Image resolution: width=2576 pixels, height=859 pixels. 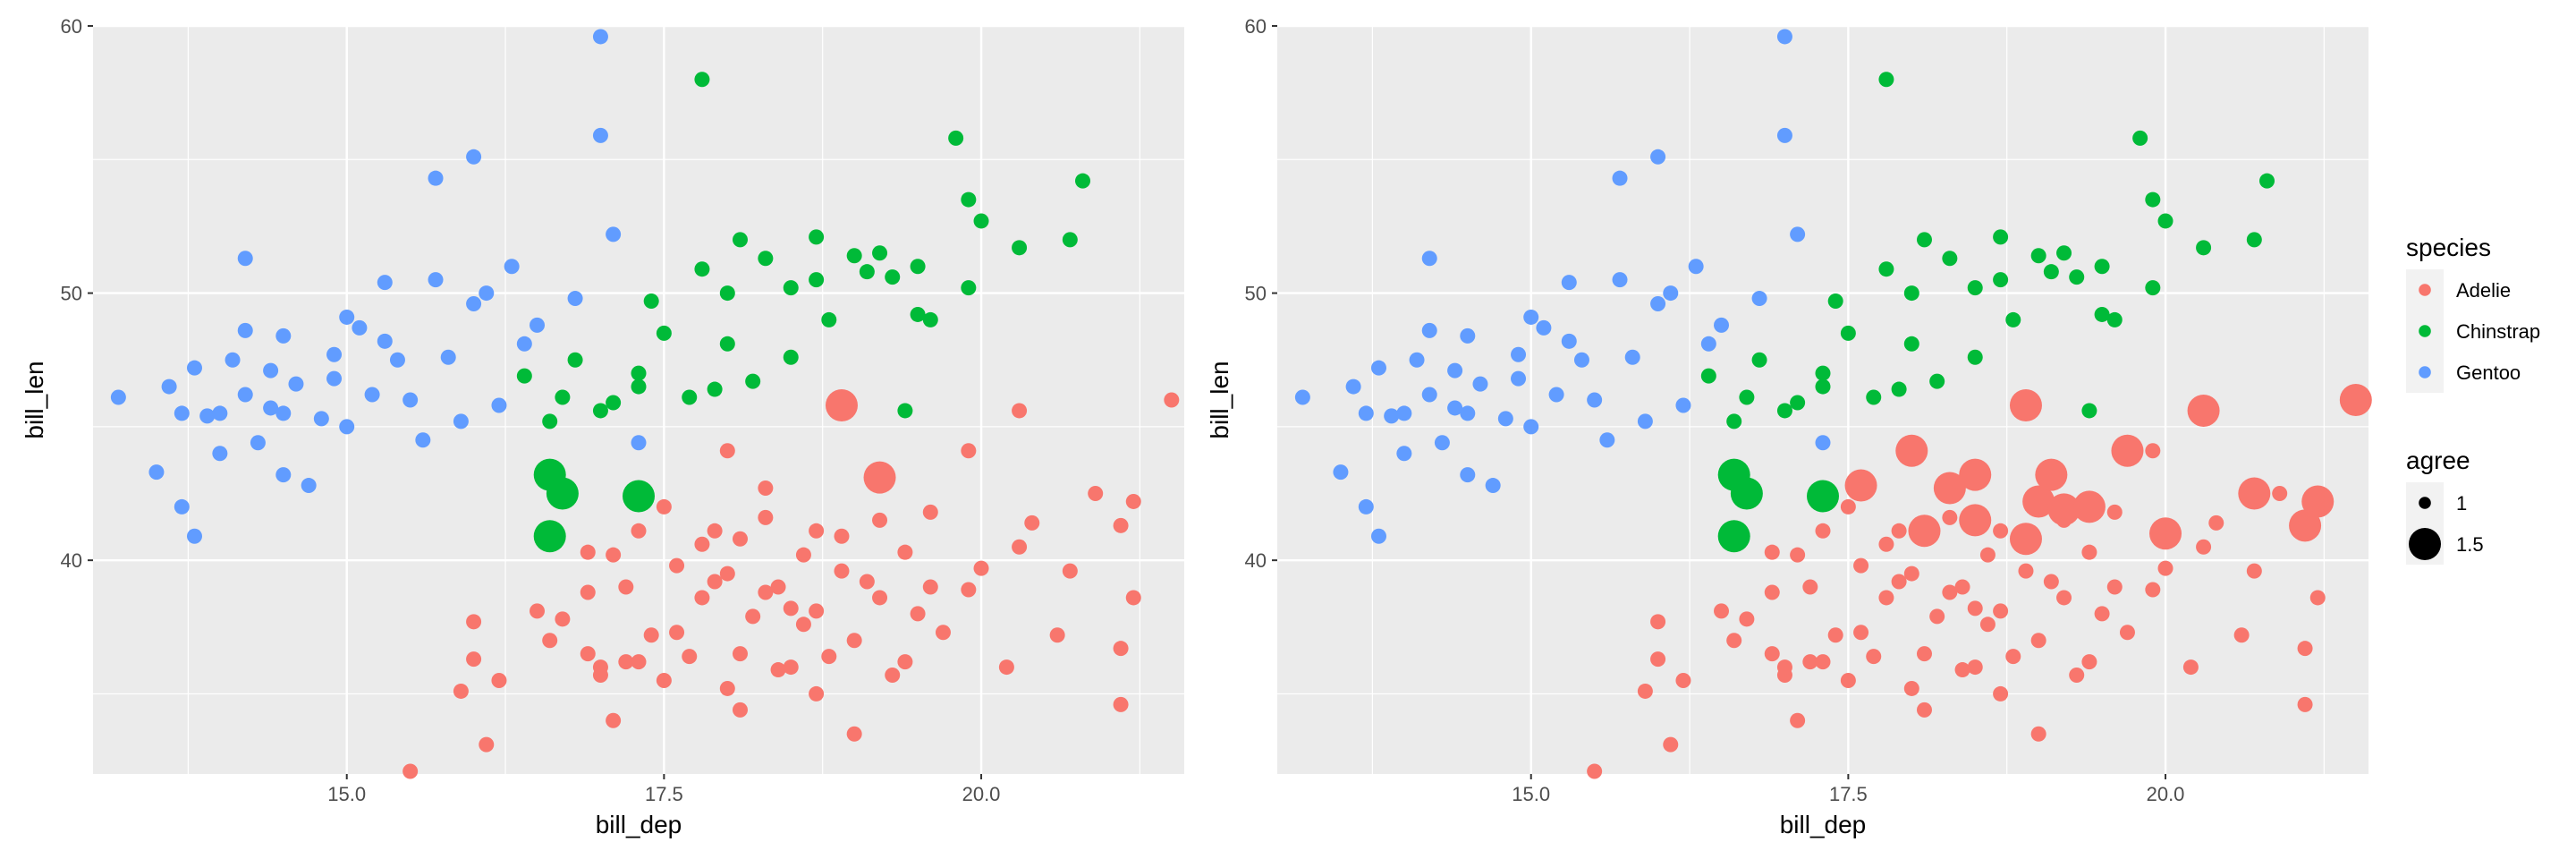 What do you see at coordinates (1823, 824) in the screenshot?
I see `x-axis-title: bill_dep` at bounding box center [1823, 824].